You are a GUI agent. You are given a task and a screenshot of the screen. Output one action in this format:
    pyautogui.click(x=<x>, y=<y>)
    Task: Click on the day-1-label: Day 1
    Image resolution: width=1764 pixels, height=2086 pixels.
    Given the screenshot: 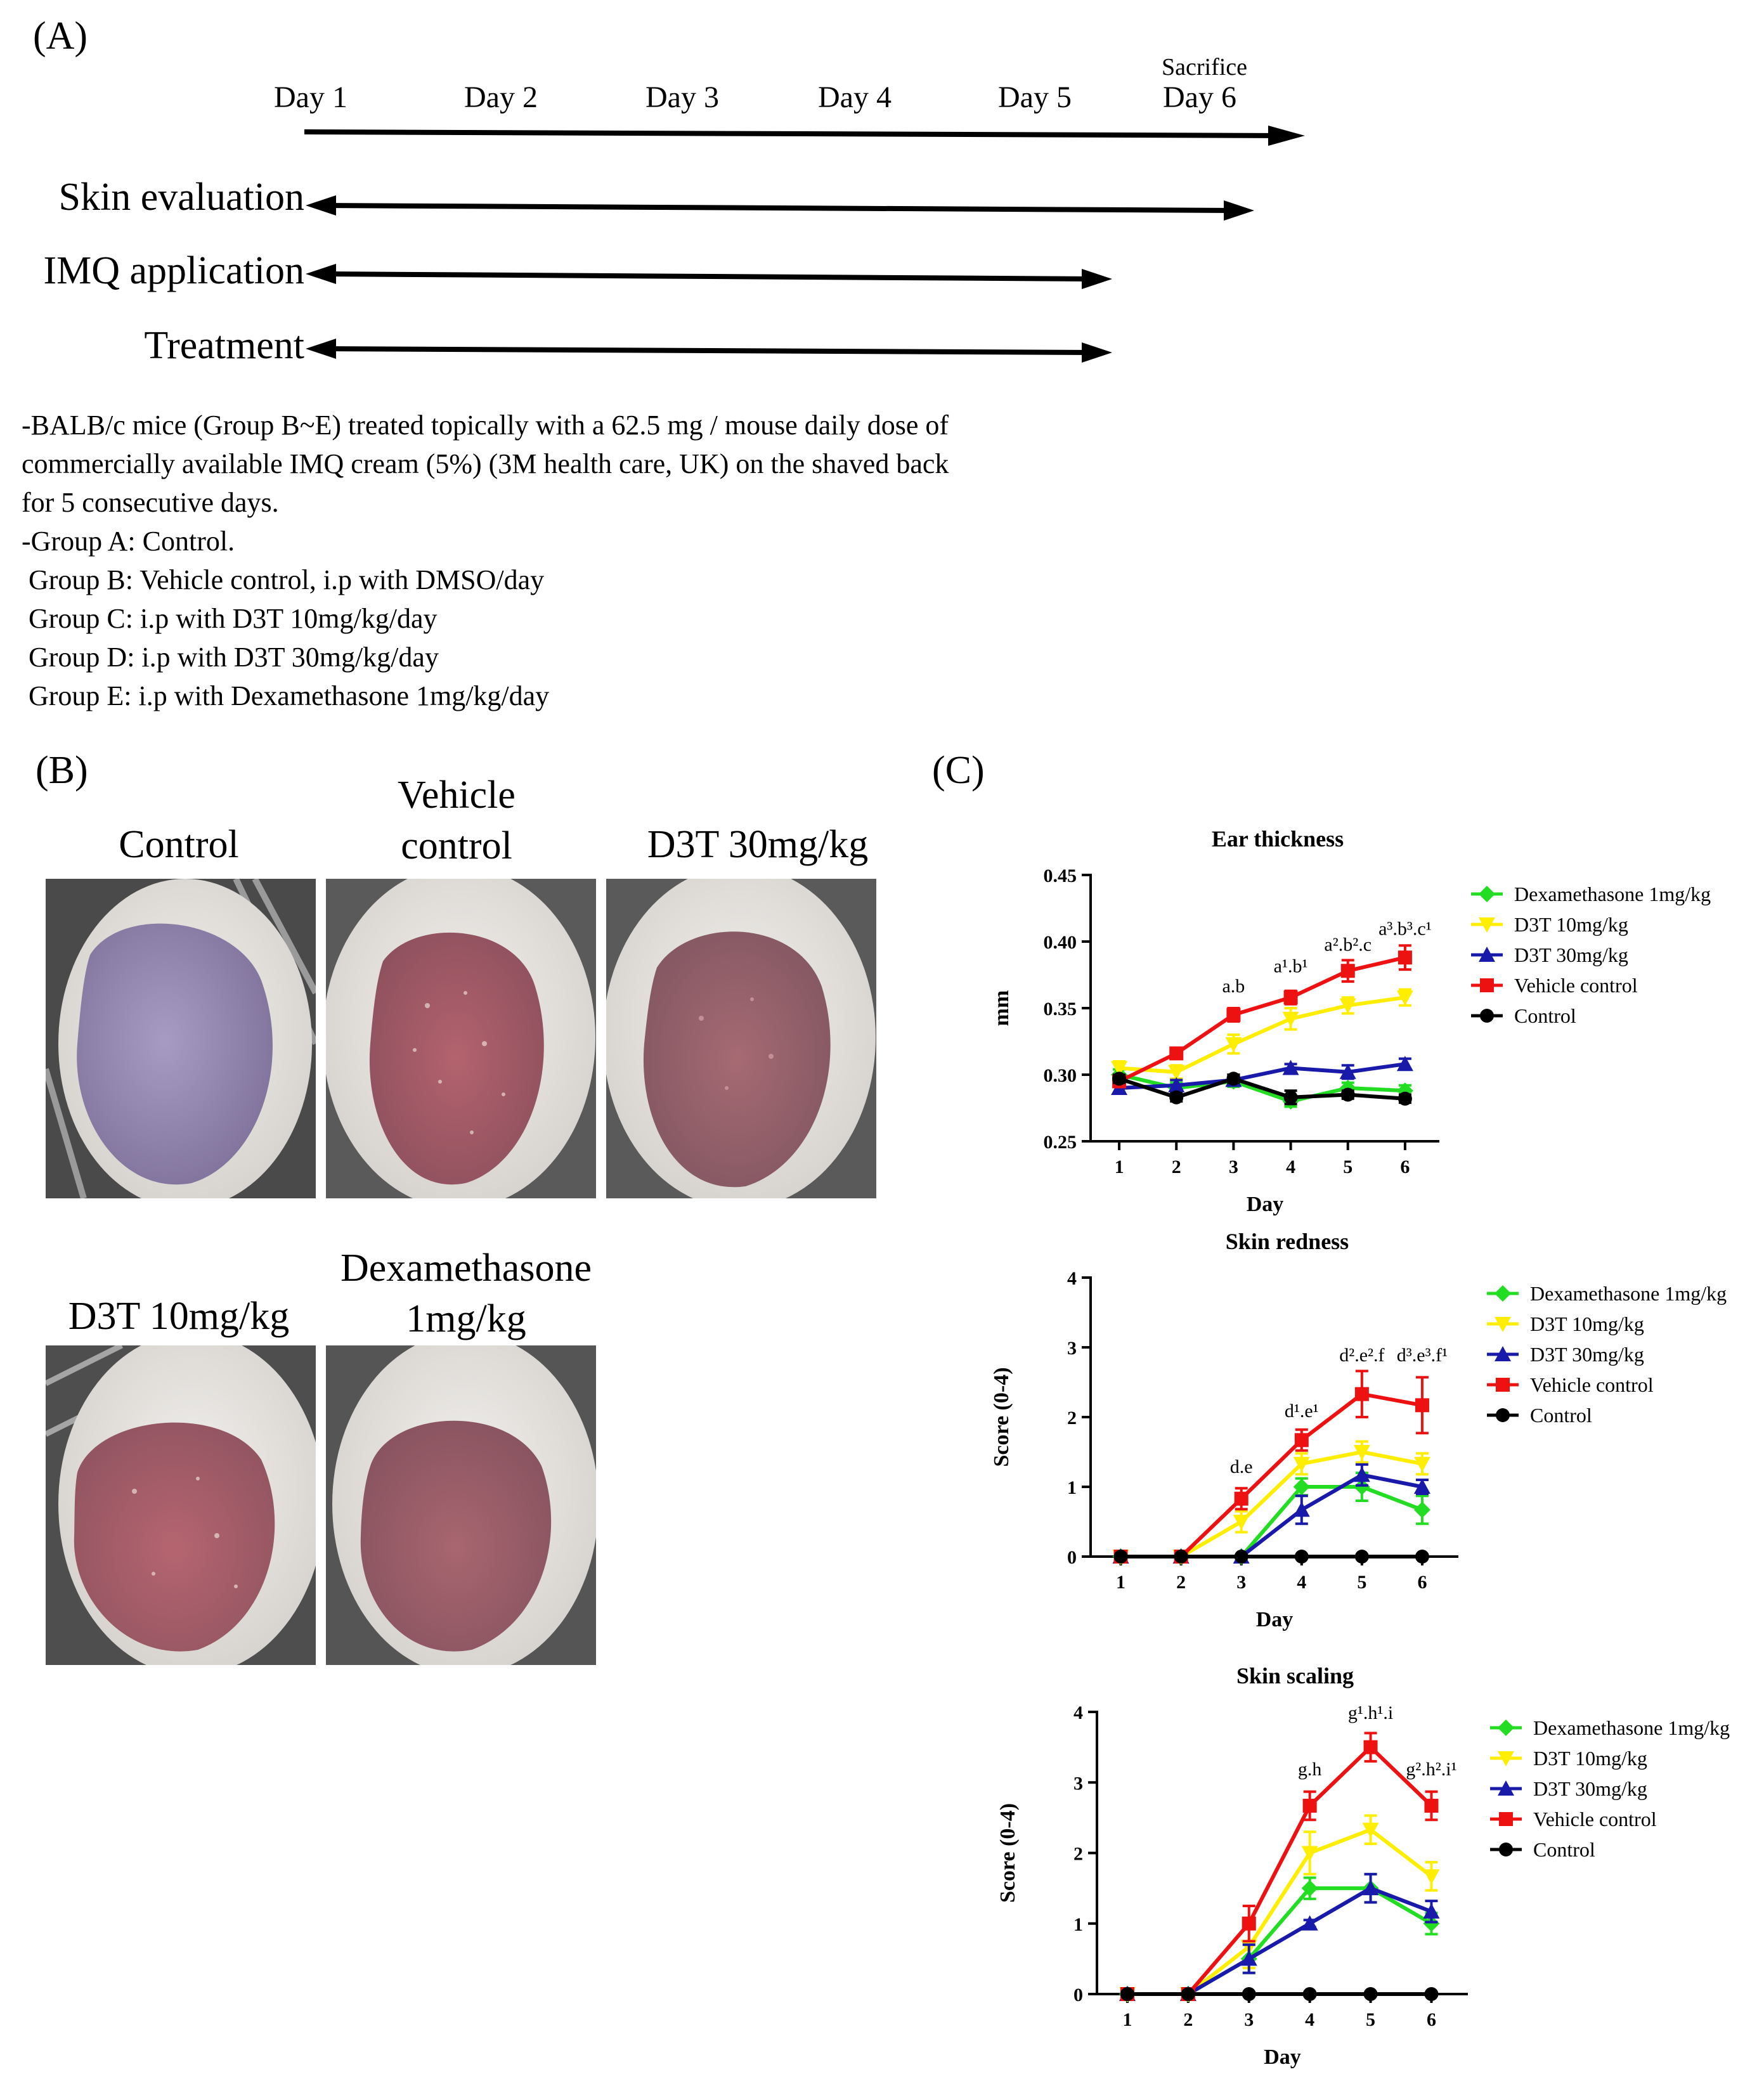 What is the action you would take?
    pyautogui.click(x=310, y=98)
    